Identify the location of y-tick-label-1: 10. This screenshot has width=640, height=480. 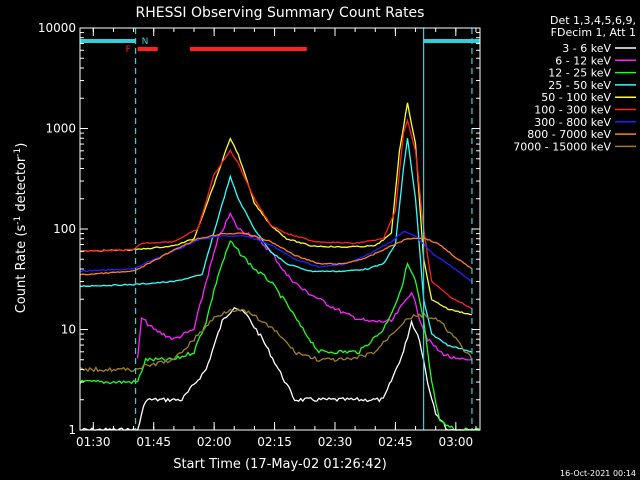
(68, 330).